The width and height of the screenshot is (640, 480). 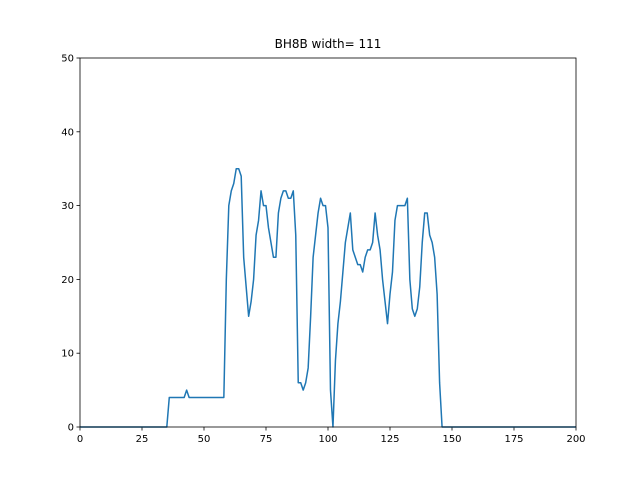 I want to click on x-tick-label: 125, so click(x=389, y=439).